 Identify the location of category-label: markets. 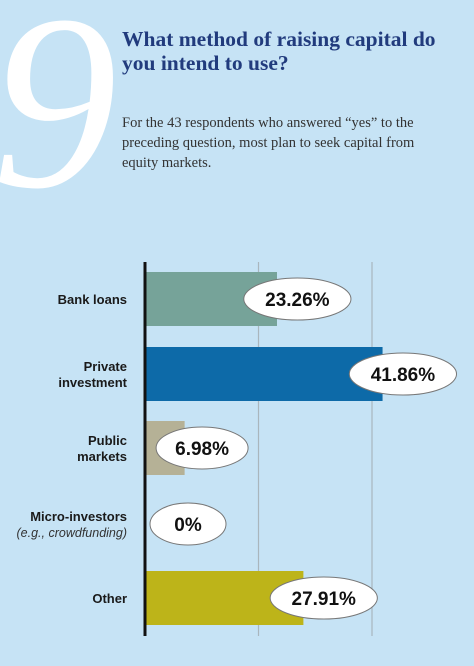
(102, 456).